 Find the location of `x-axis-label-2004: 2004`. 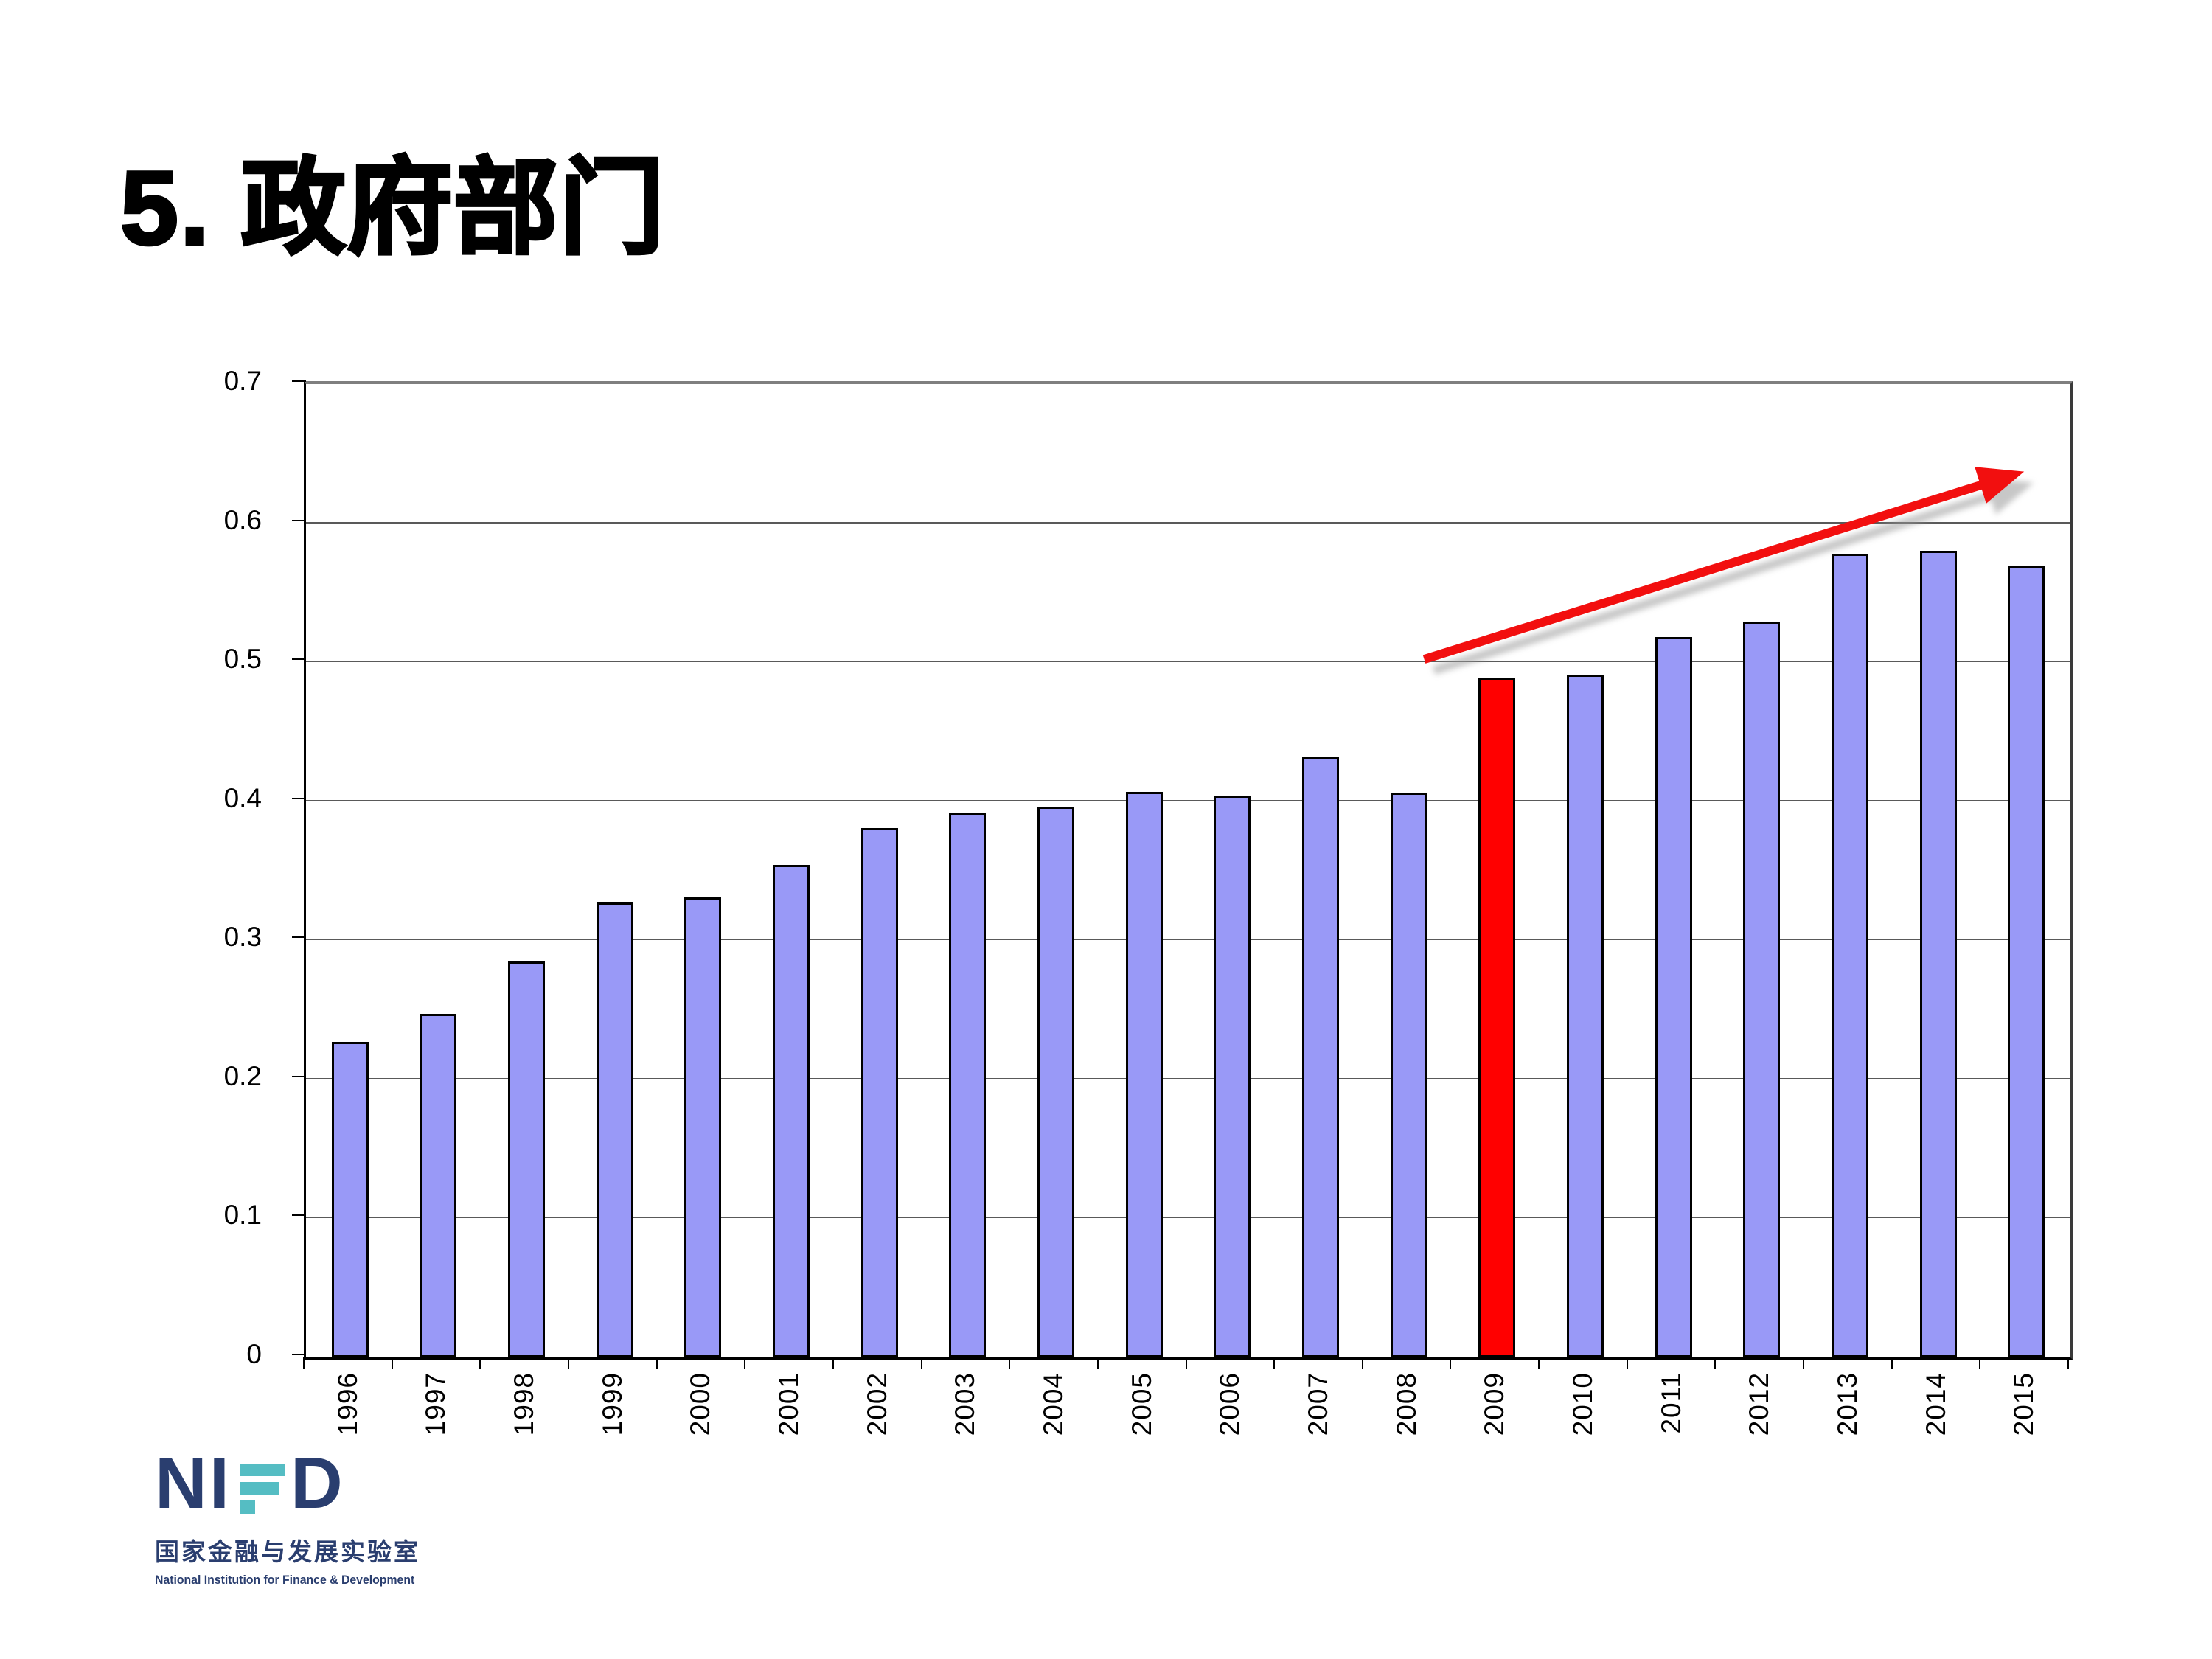

x-axis-label-2004: 2004 is located at coordinates (1053, 1404).